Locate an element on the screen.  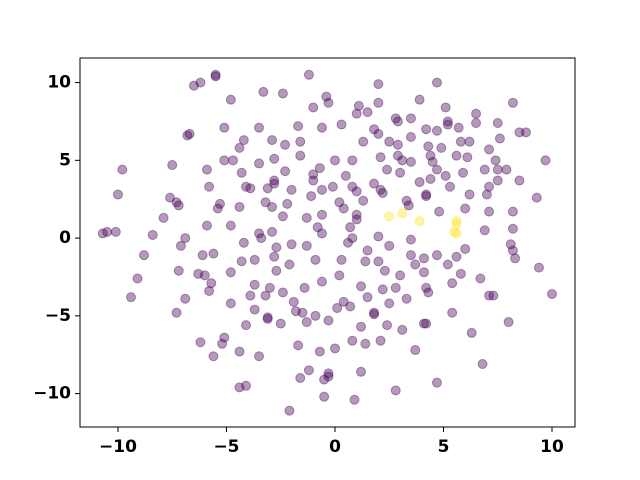
y-tick-label: 10 is located at coordinates (59, 83).